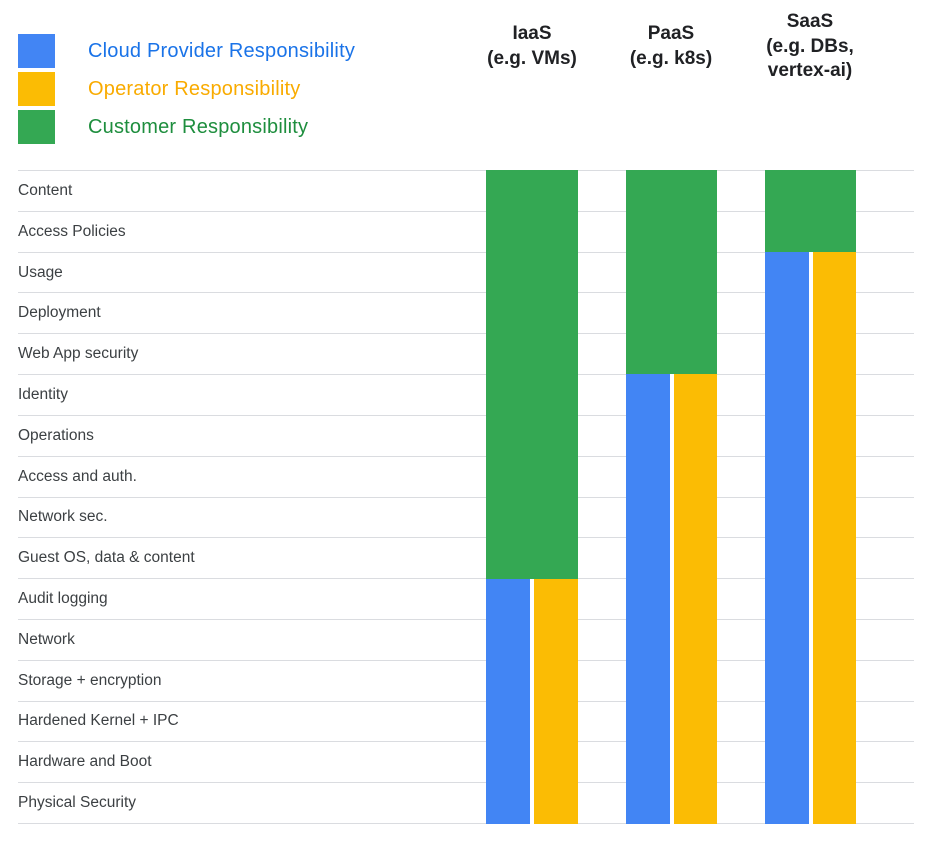 This screenshot has height=844, width=932. I want to click on legend-label-cloud-provider: Cloud Provider Responsibility, so click(222, 50).